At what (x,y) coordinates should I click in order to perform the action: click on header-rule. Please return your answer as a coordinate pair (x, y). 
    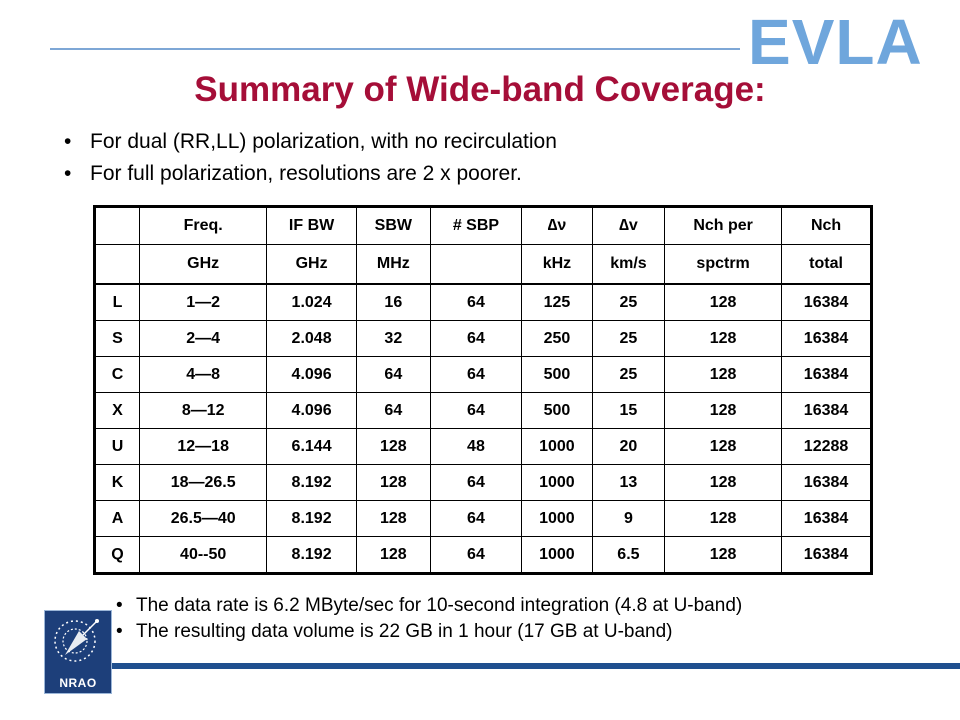
    Looking at the image, I should click on (395, 49).